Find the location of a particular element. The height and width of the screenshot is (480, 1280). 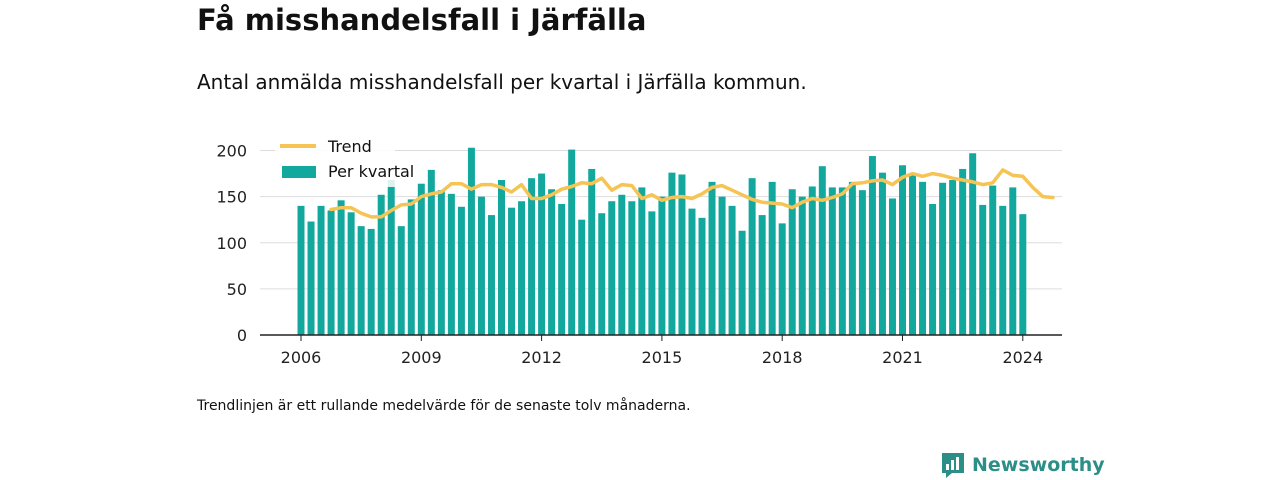

y-tick-label: 50 is located at coordinates (237, 289).